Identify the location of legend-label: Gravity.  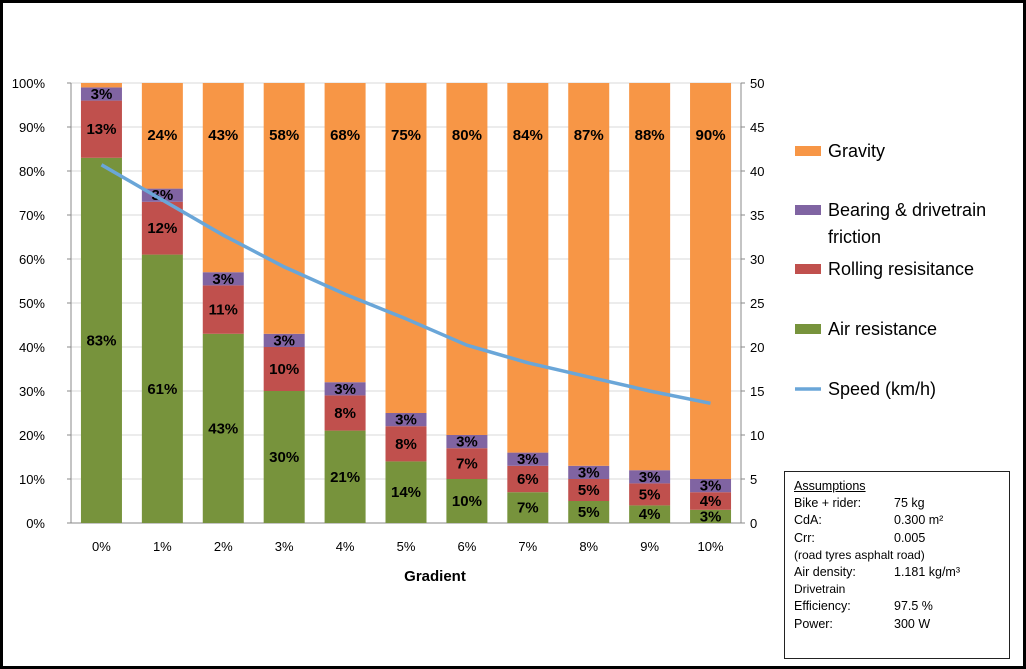
(856, 151).